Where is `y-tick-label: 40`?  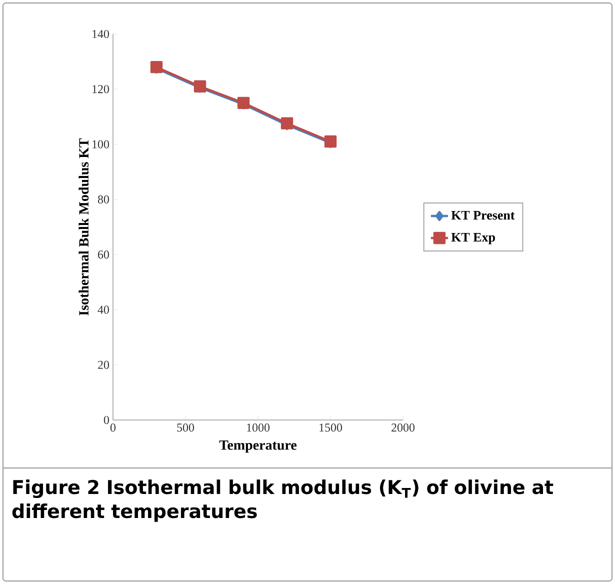 y-tick-label: 40 is located at coordinates (104, 310).